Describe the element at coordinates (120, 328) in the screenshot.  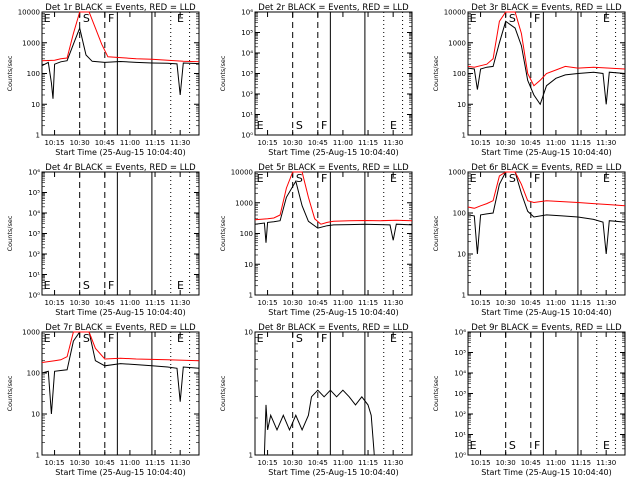
I see `chart-title: Det 7r BLACK = Events, RED = LLD` at that location.